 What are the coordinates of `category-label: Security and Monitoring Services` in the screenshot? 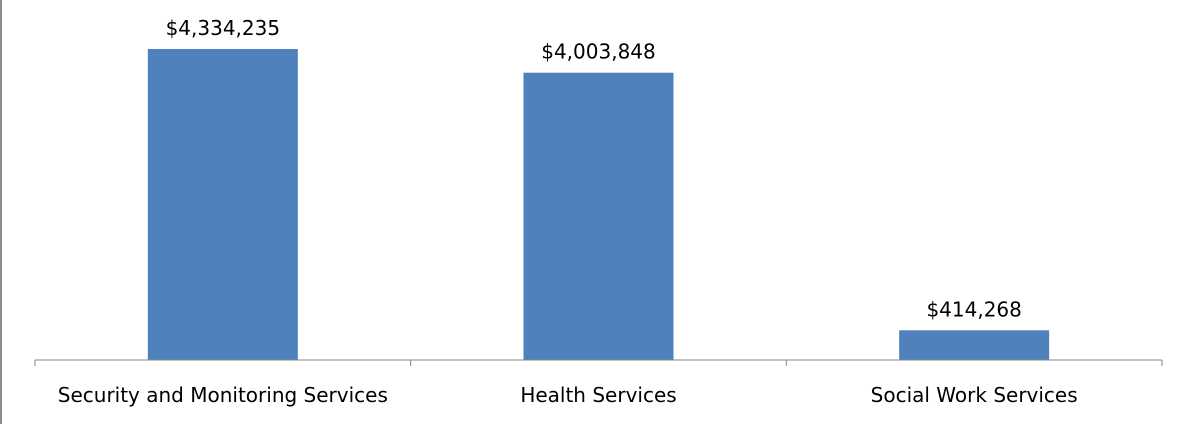 It's located at (223, 395).